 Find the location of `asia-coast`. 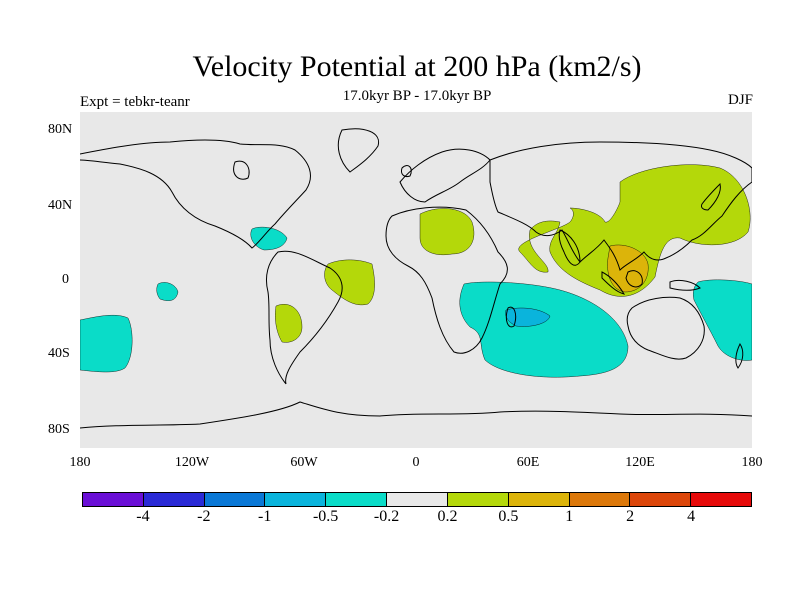

asia-coast is located at coordinates (620, 206).